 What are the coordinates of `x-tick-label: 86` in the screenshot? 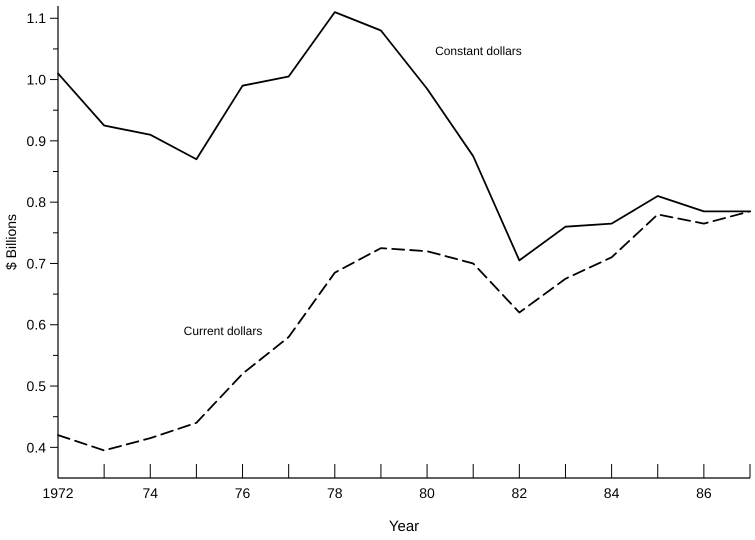 It's located at (704, 493).